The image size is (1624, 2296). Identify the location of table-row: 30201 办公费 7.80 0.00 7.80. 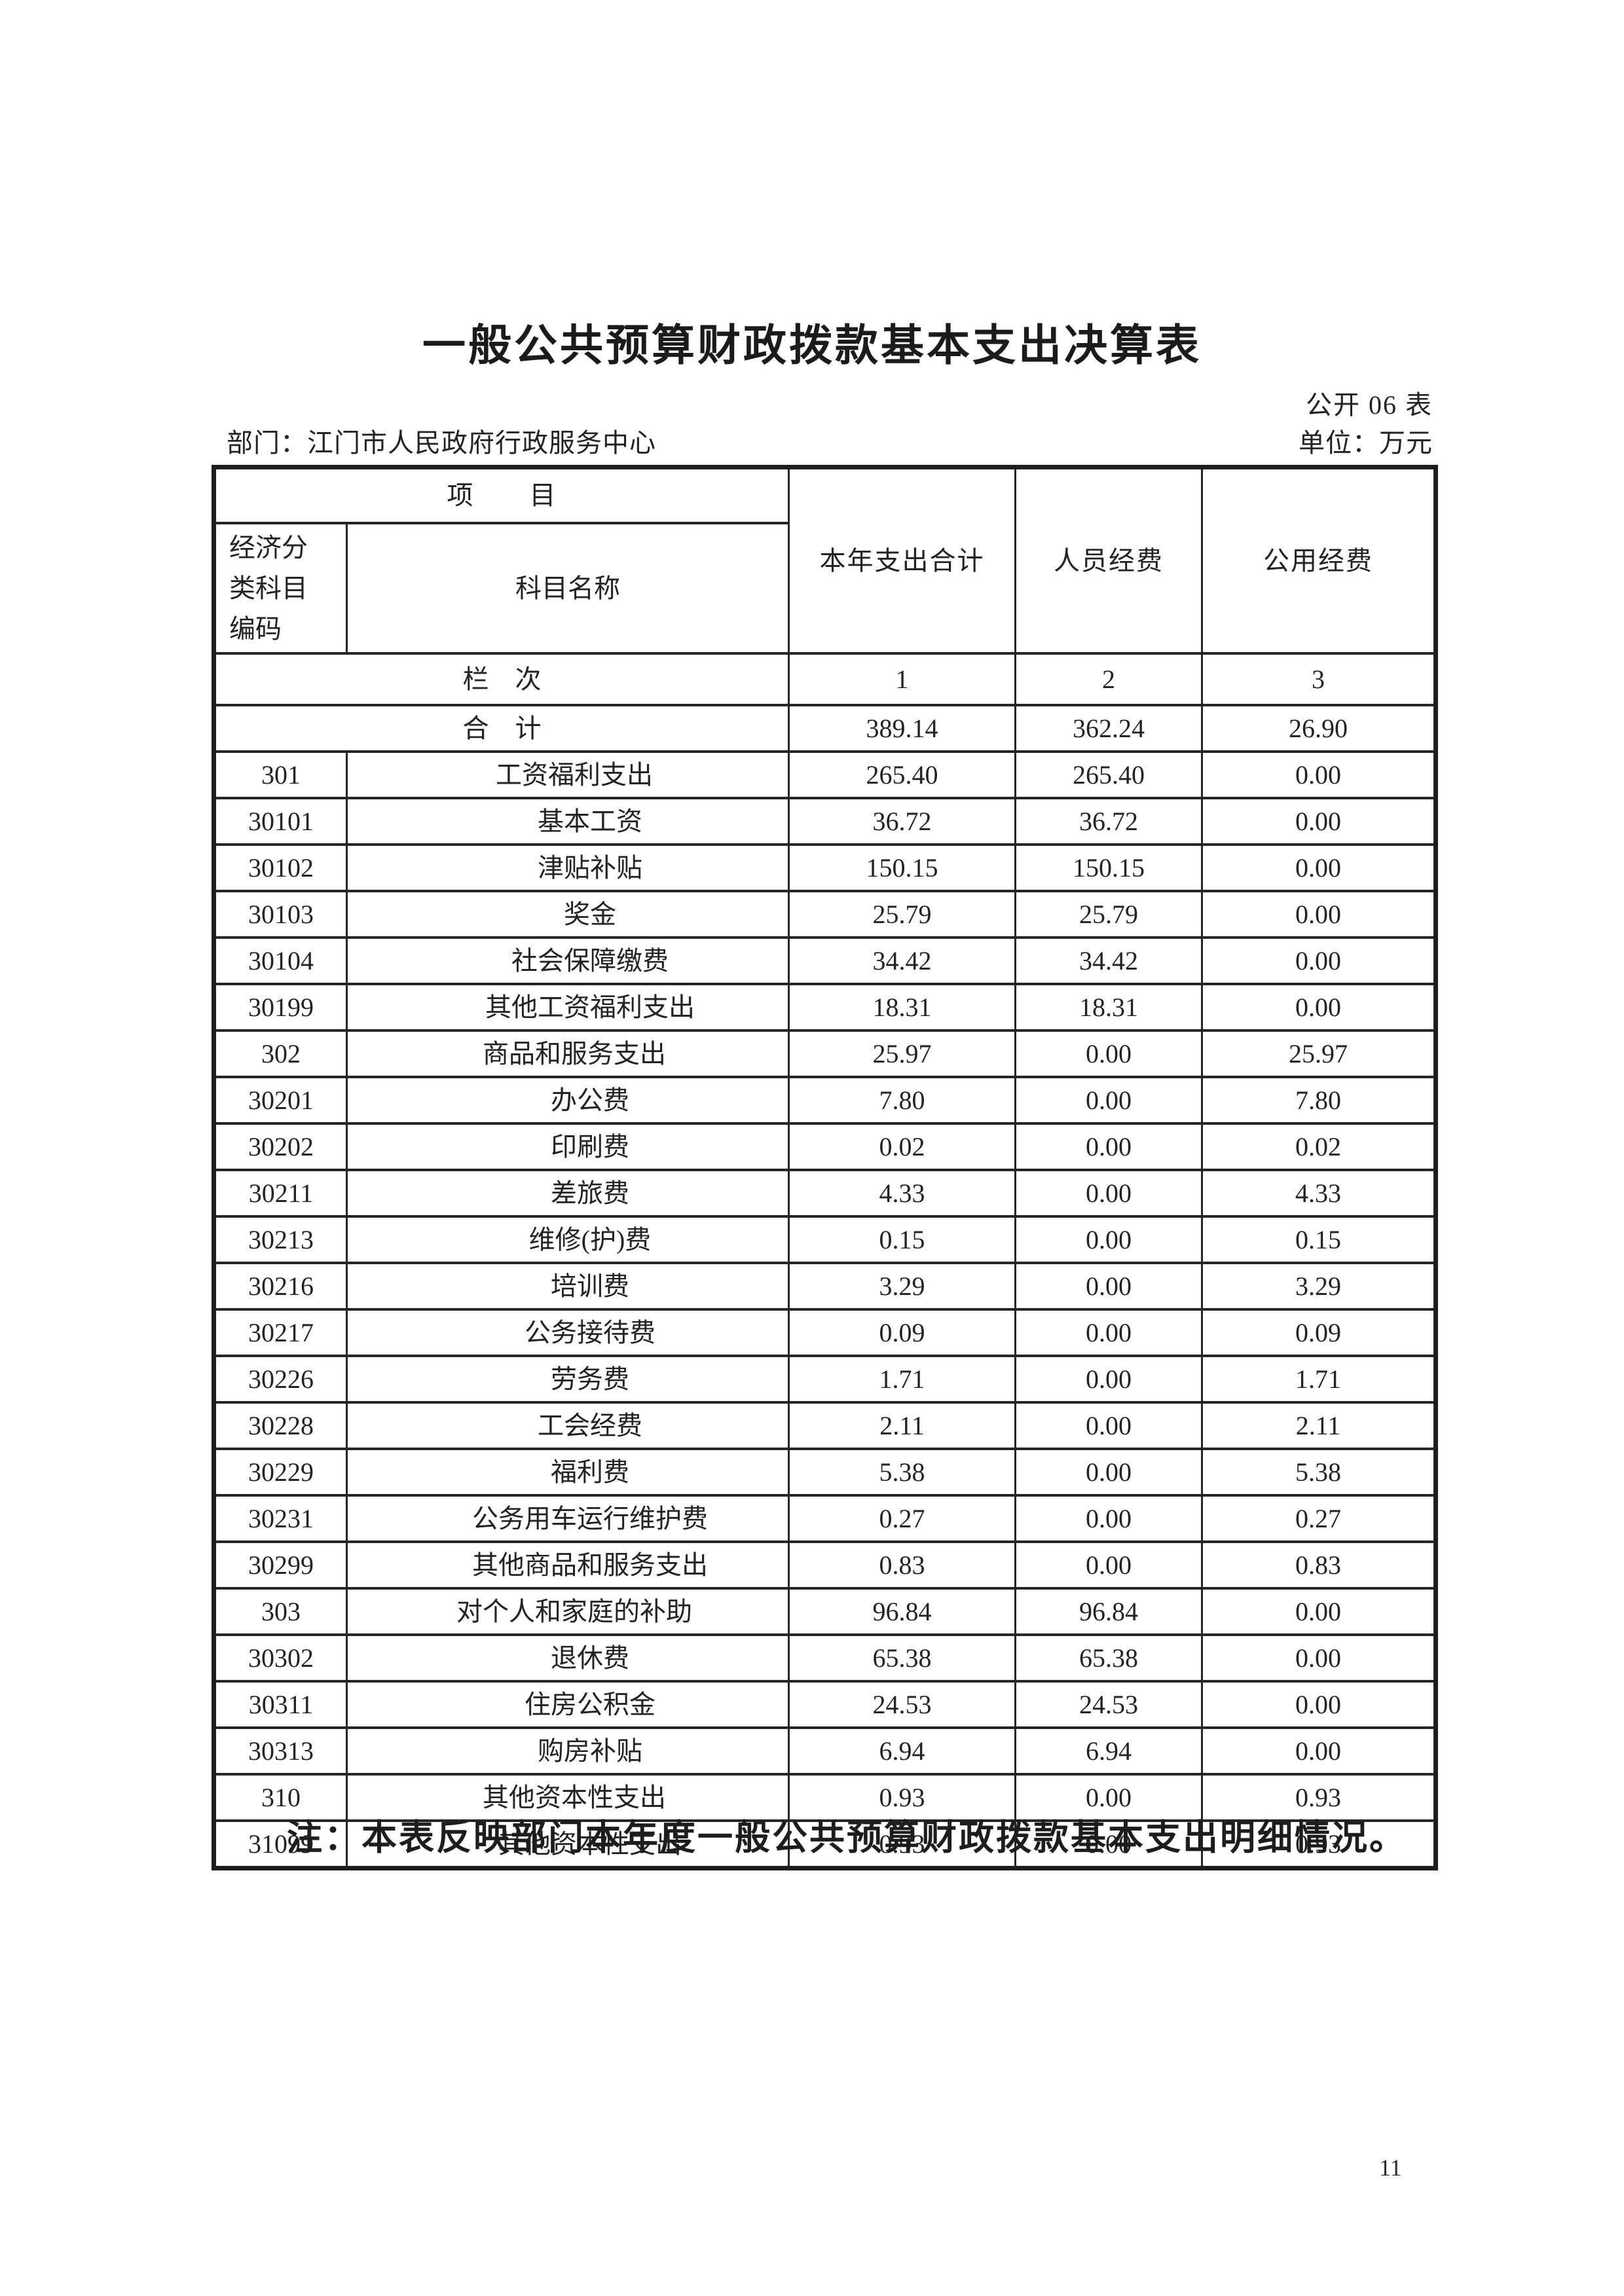
(825, 1100).